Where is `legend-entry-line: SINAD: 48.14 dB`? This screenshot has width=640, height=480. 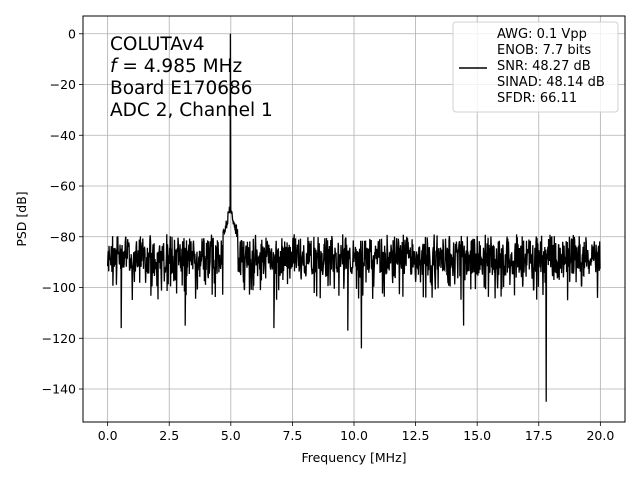 legend-entry-line: SINAD: 48.14 dB is located at coordinates (551, 82).